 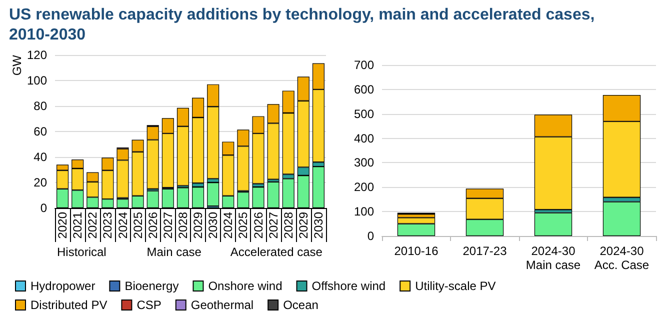 What do you see at coordinates (364, 163) in the screenshot?
I see `y-tick-label: 300` at bounding box center [364, 163].